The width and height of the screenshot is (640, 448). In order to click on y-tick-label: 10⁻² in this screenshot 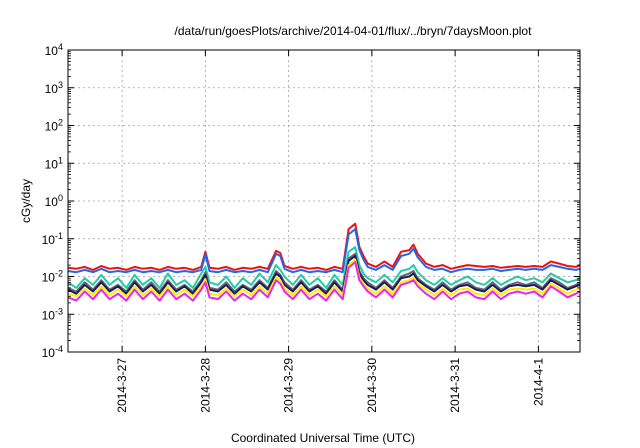, I will do `click(52, 277)`.